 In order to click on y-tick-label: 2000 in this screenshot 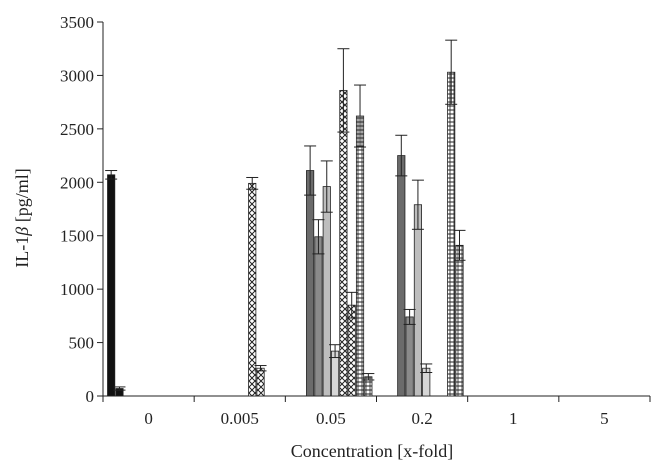, I will do `click(77, 182)`.